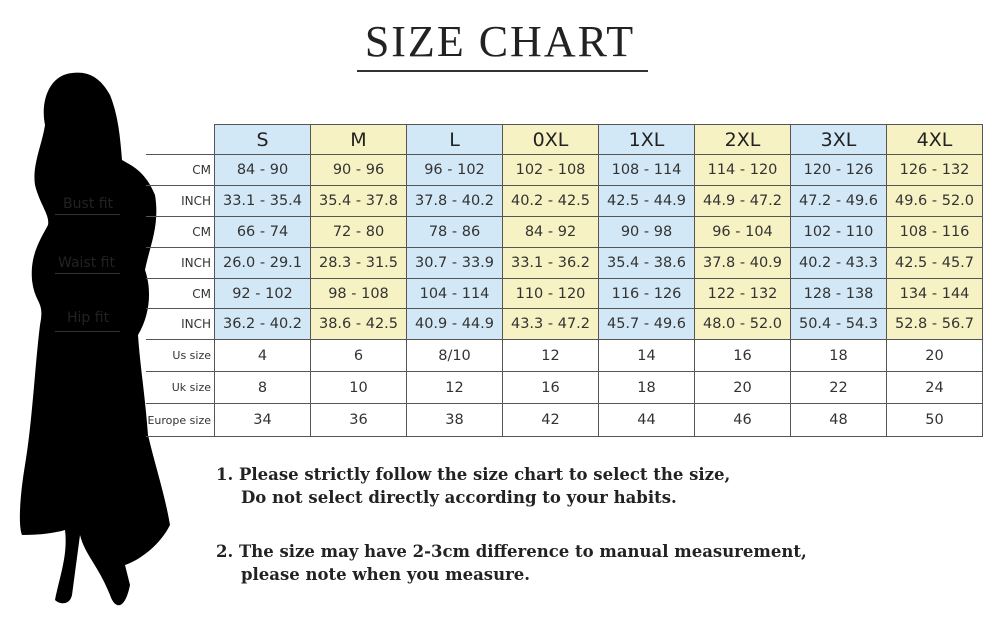  Describe the element at coordinates (838, 263) in the screenshot. I see `table-cell: 40.2 - 43.3` at that location.